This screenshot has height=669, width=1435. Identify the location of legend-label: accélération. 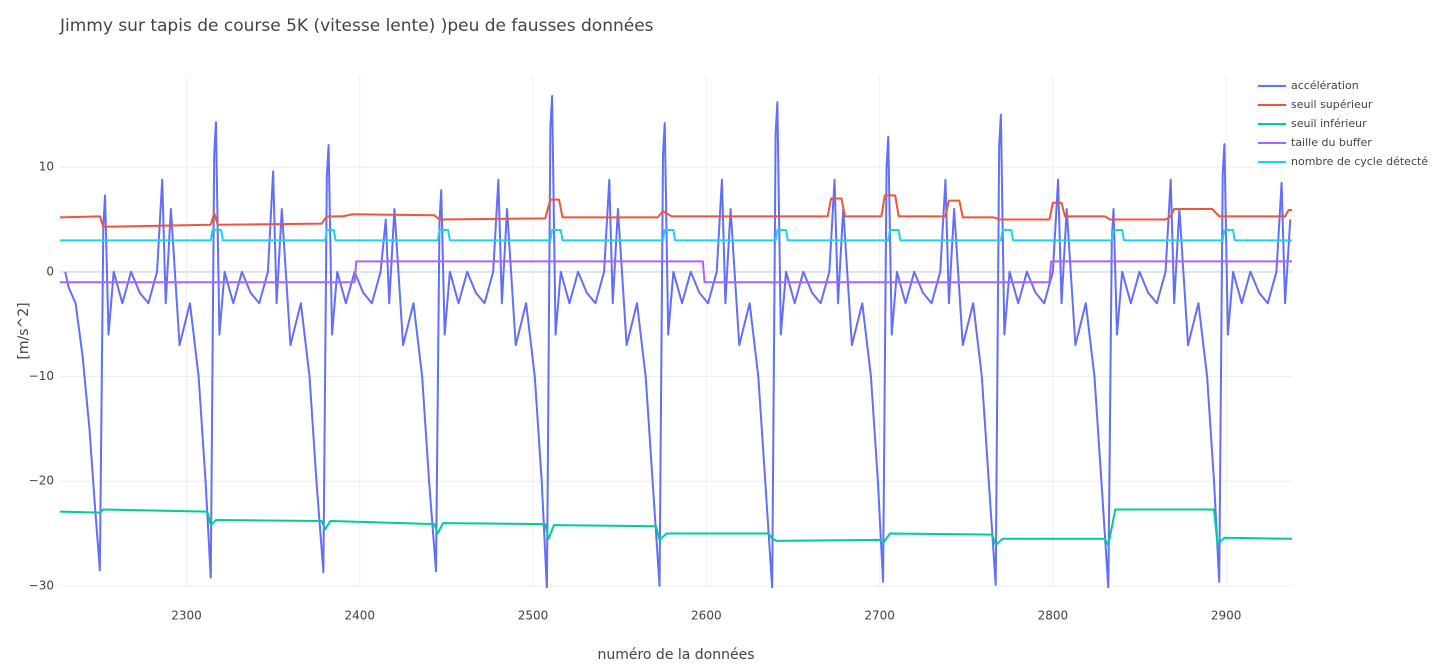
(1325, 85).